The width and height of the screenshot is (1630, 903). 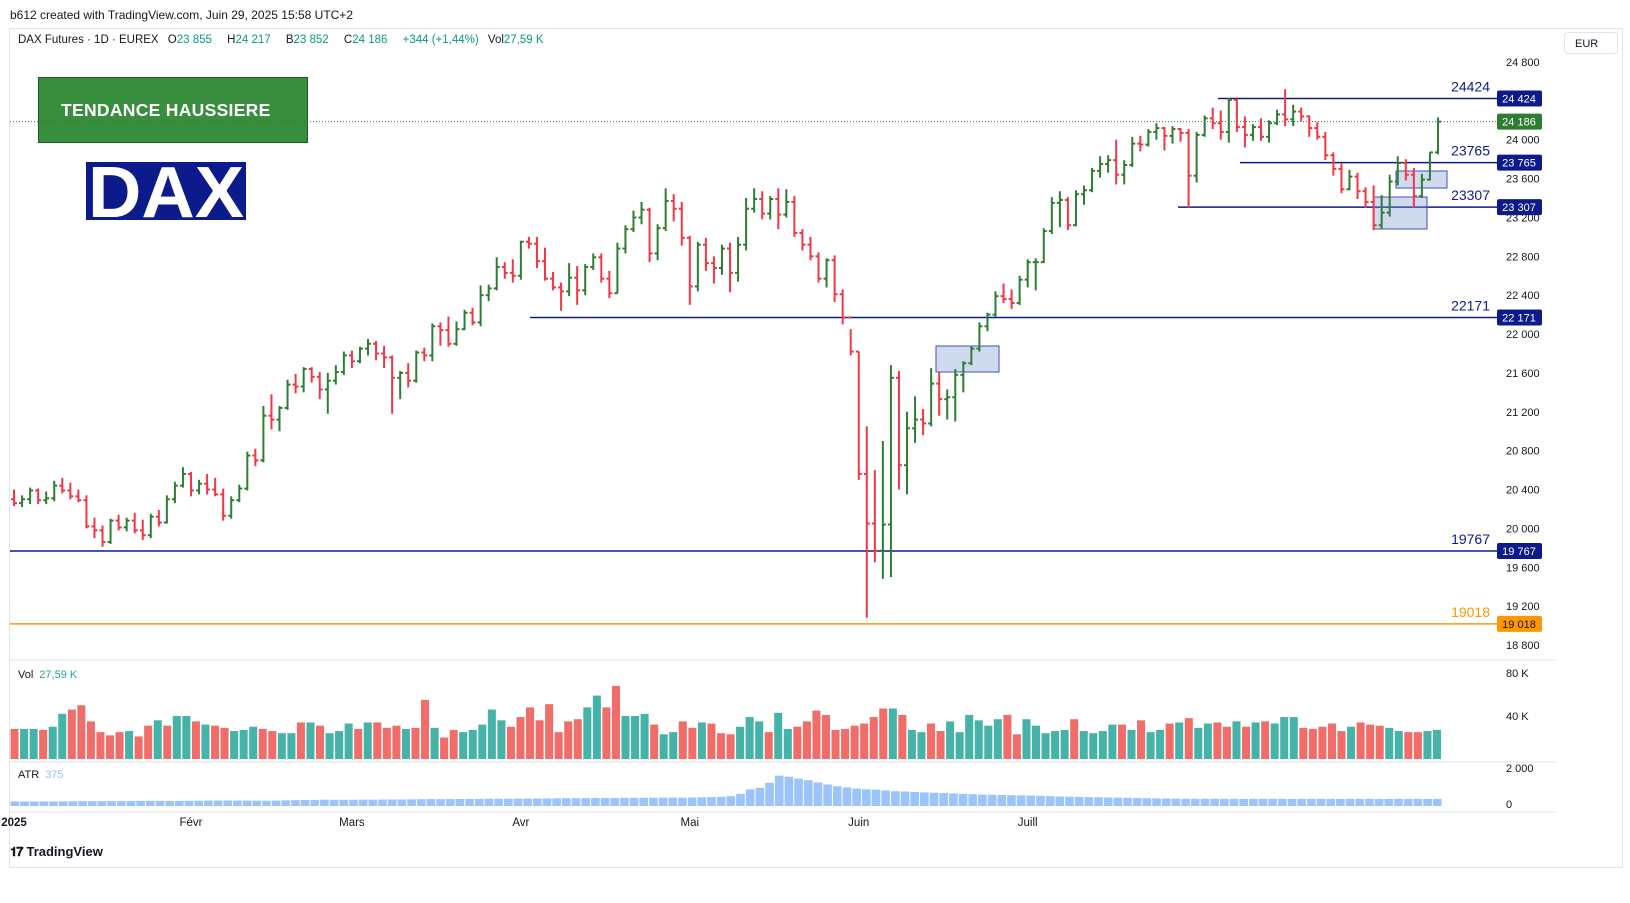 What do you see at coordinates (1523, 374) in the screenshot?
I see `y-tick-label: 21 600` at bounding box center [1523, 374].